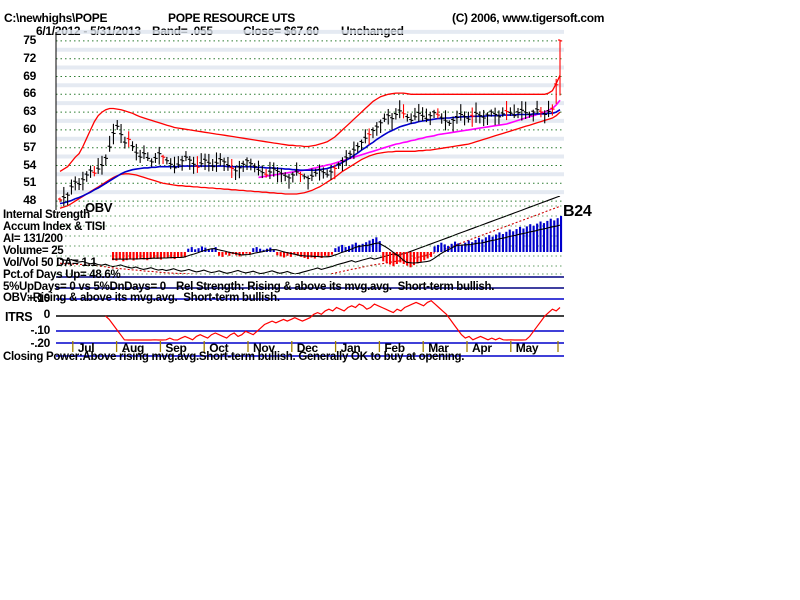 The height and width of the screenshot is (600, 800). What do you see at coordinates (39, 298) in the screenshot?
I see `itrs-y-tick: +.10` at bounding box center [39, 298].